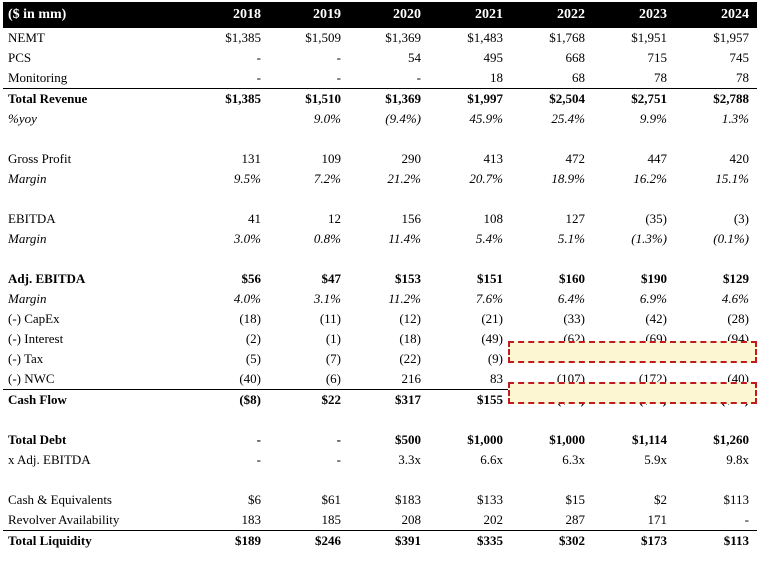 This screenshot has height=566, width=760. Describe the element at coordinates (251, 519) in the screenshot. I see `cell-2018: 183` at that location.